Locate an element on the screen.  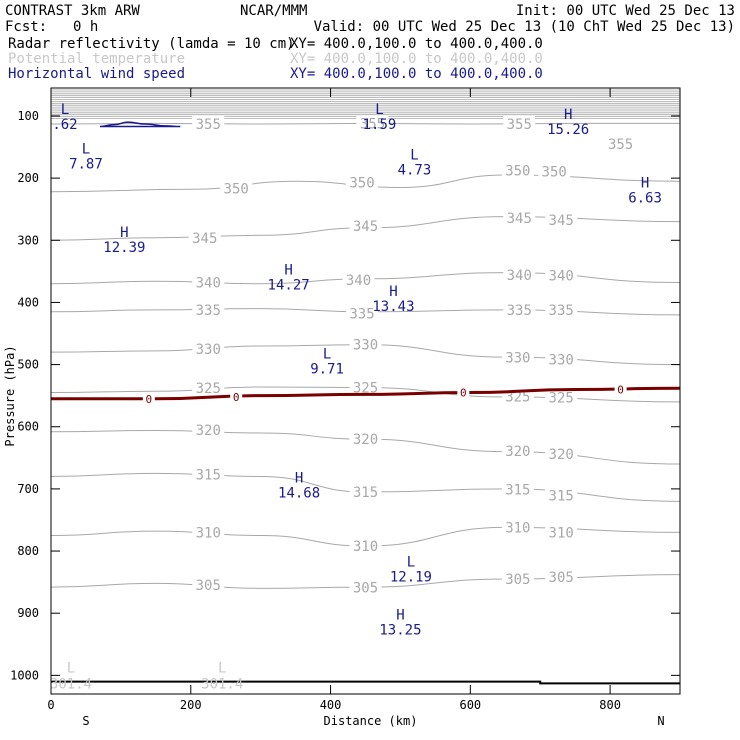
fcst-label: Fcst: is located at coordinates (26, 27).